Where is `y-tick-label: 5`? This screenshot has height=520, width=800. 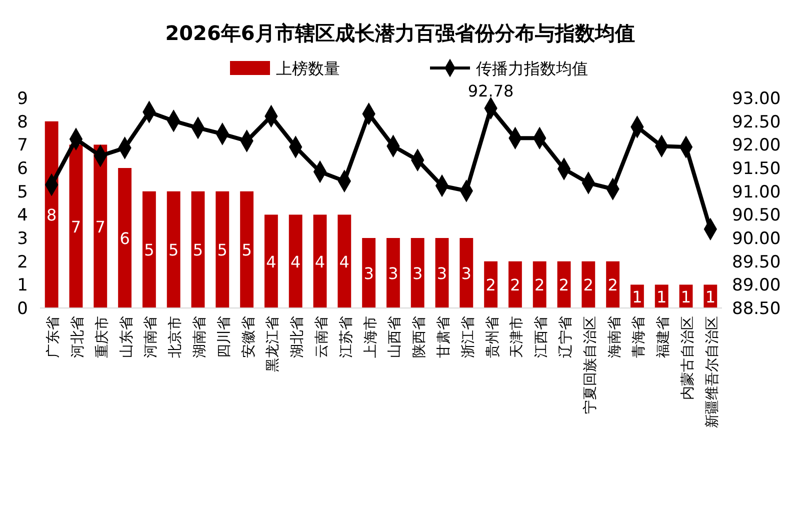 y-tick-label: 5 is located at coordinates (22, 192).